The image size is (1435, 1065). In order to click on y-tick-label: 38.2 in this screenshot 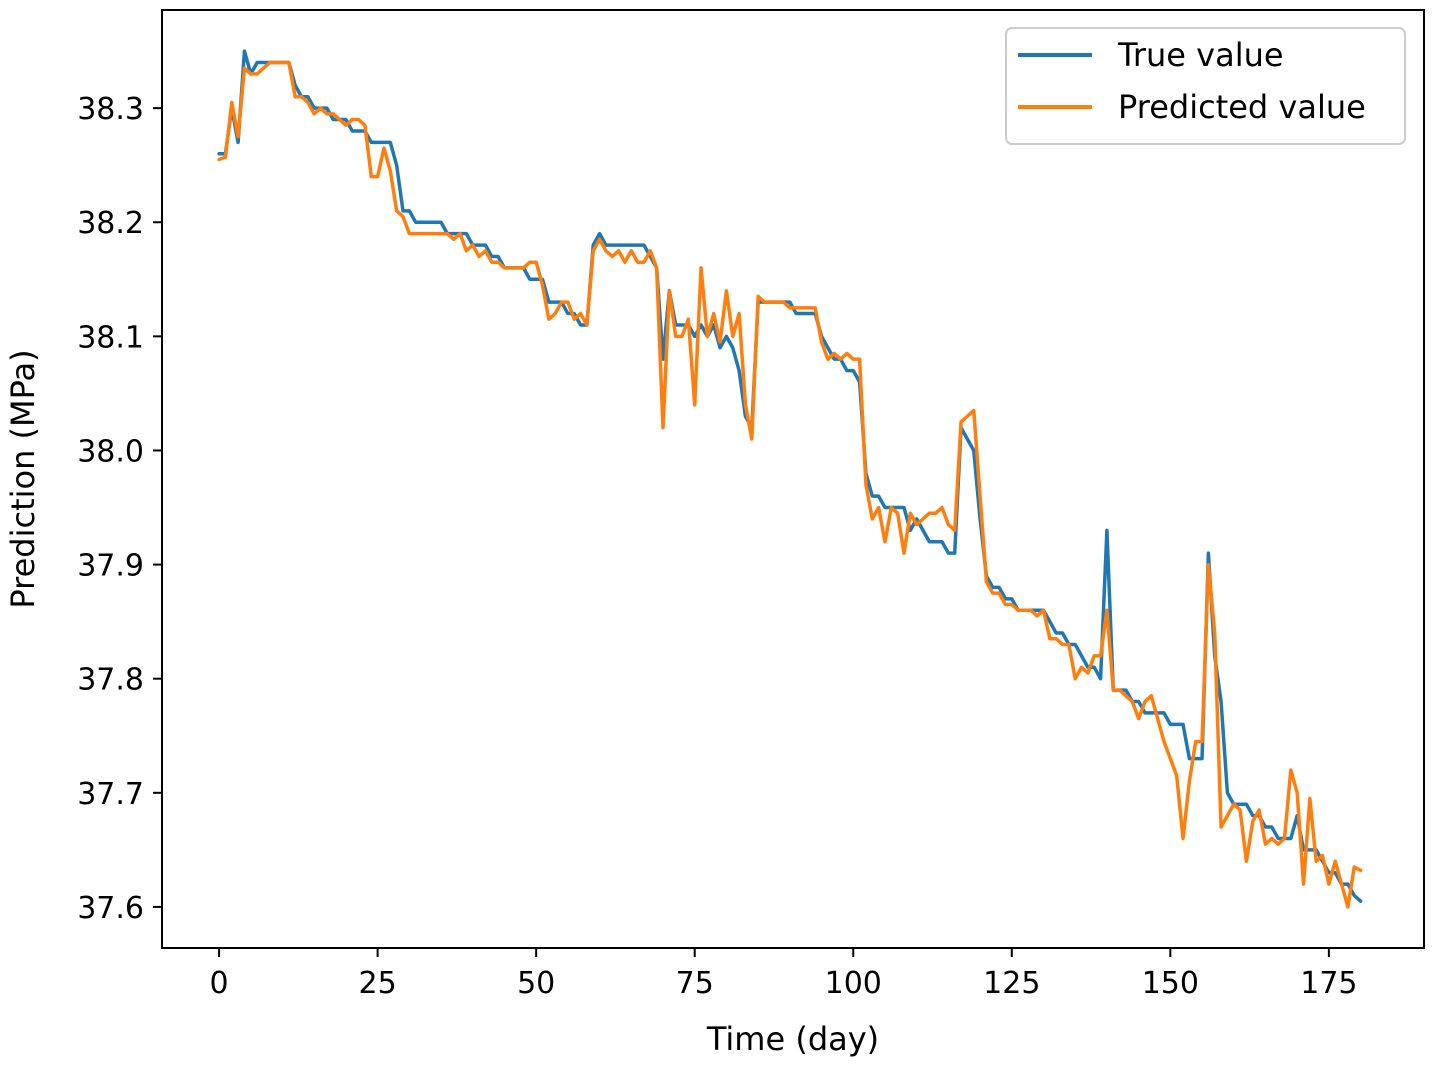, I will do `click(110, 223)`.